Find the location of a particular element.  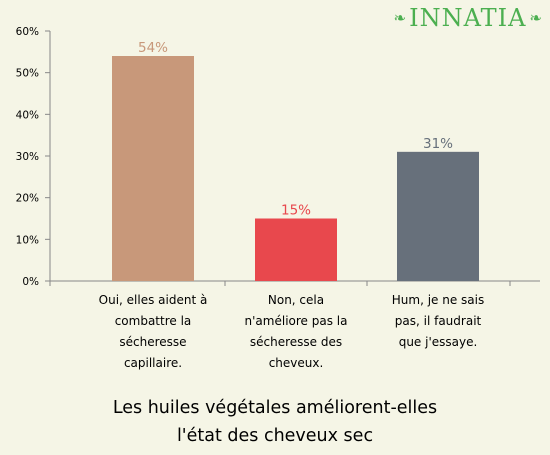

x-tick-label-line: que j'essaye. is located at coordinates (438, 342).